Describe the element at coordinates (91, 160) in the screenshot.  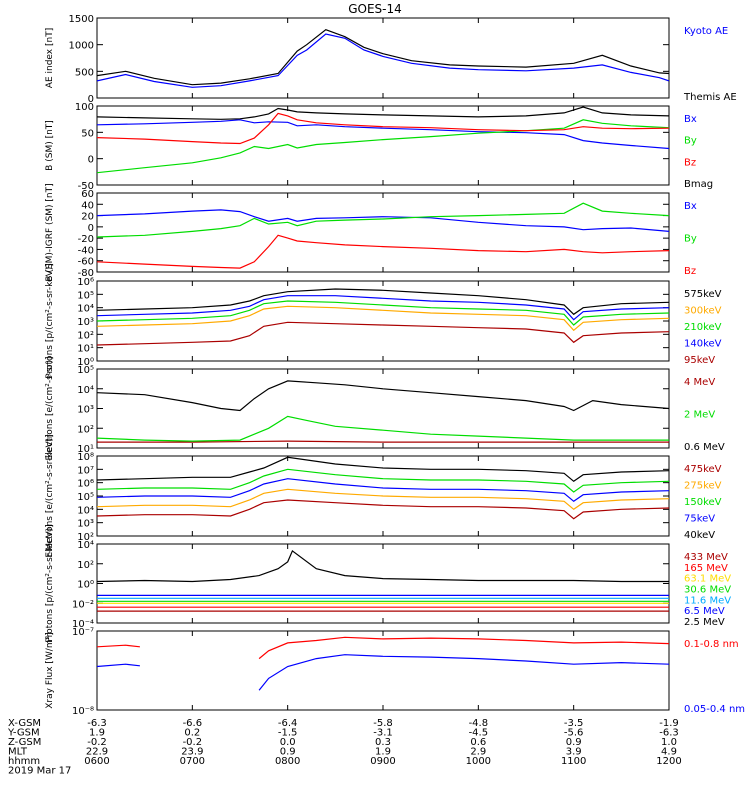
I see `y-tick-label: 0` at that location.